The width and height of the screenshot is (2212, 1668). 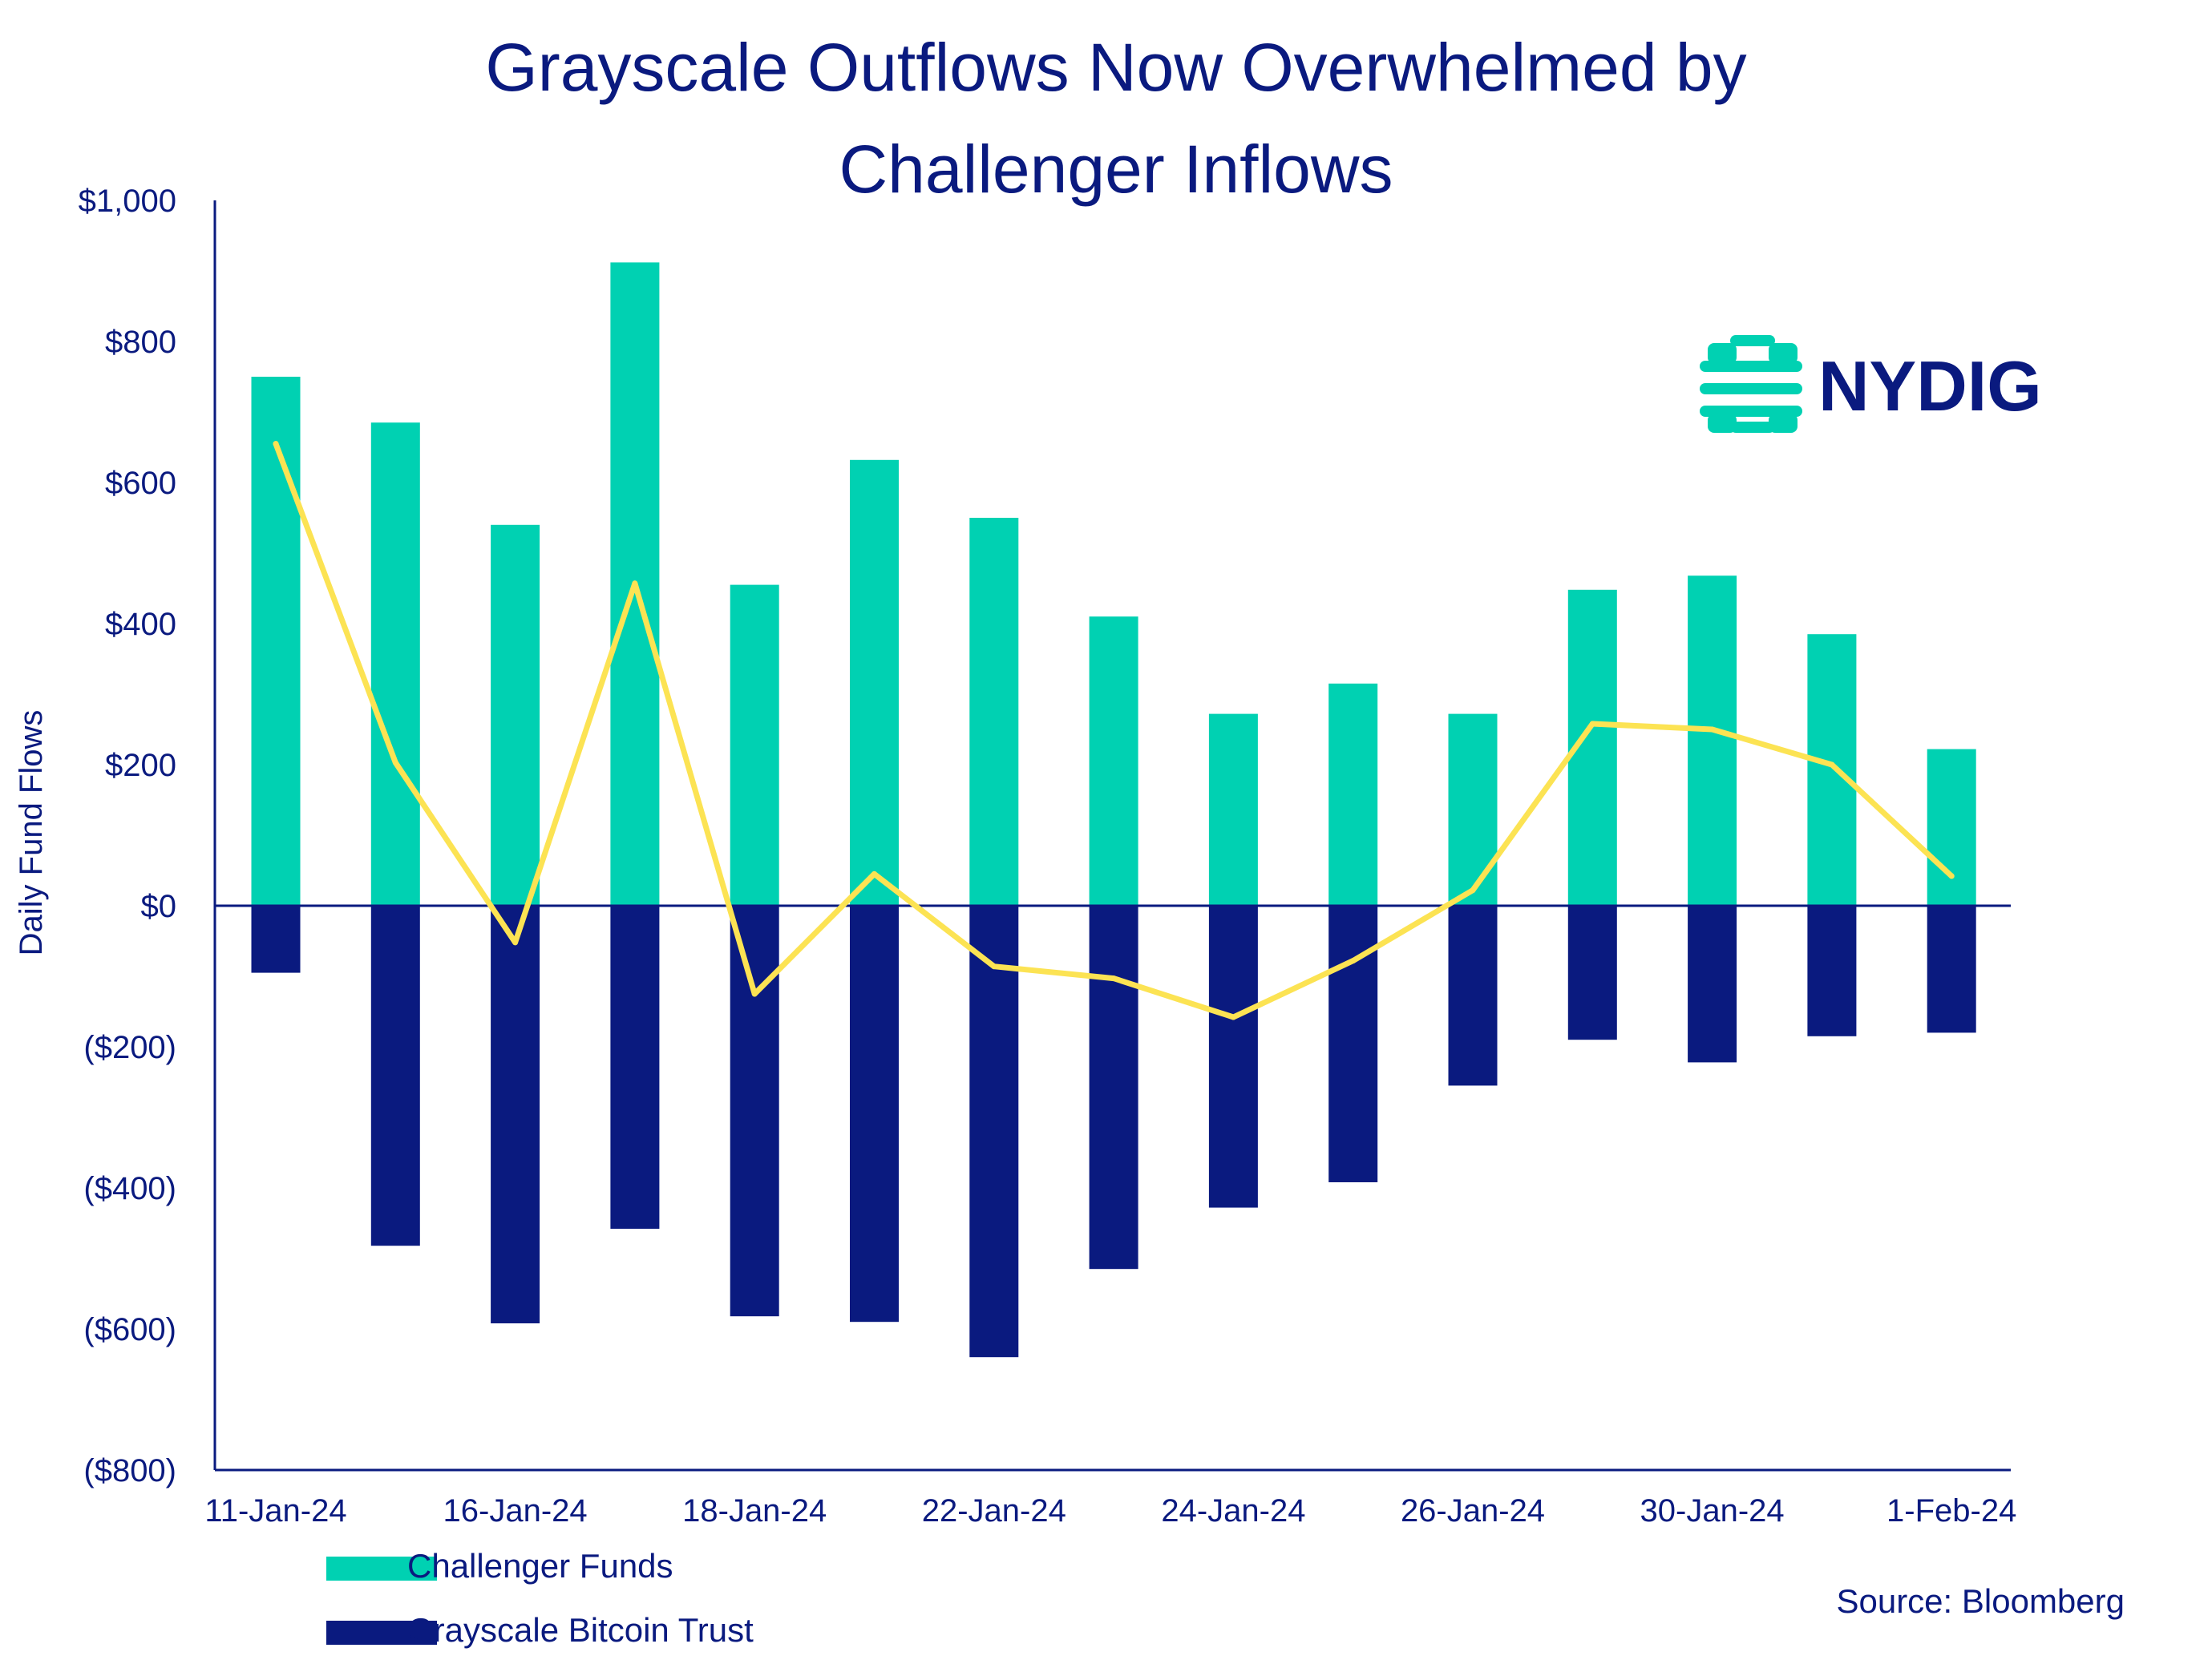 What do you see at coordinates (381, 1633) in the screenshot?
I see `legend-swatch-grayscale-bitcoin-trust` at bounding box center [381, 1633].